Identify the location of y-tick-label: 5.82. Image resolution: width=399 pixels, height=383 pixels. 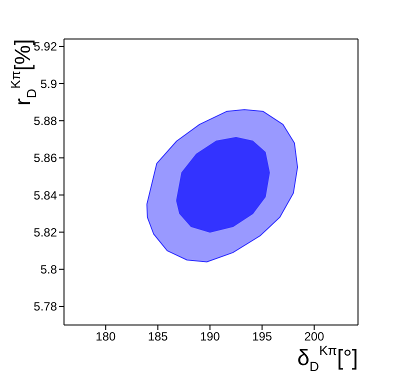
(46, 232).